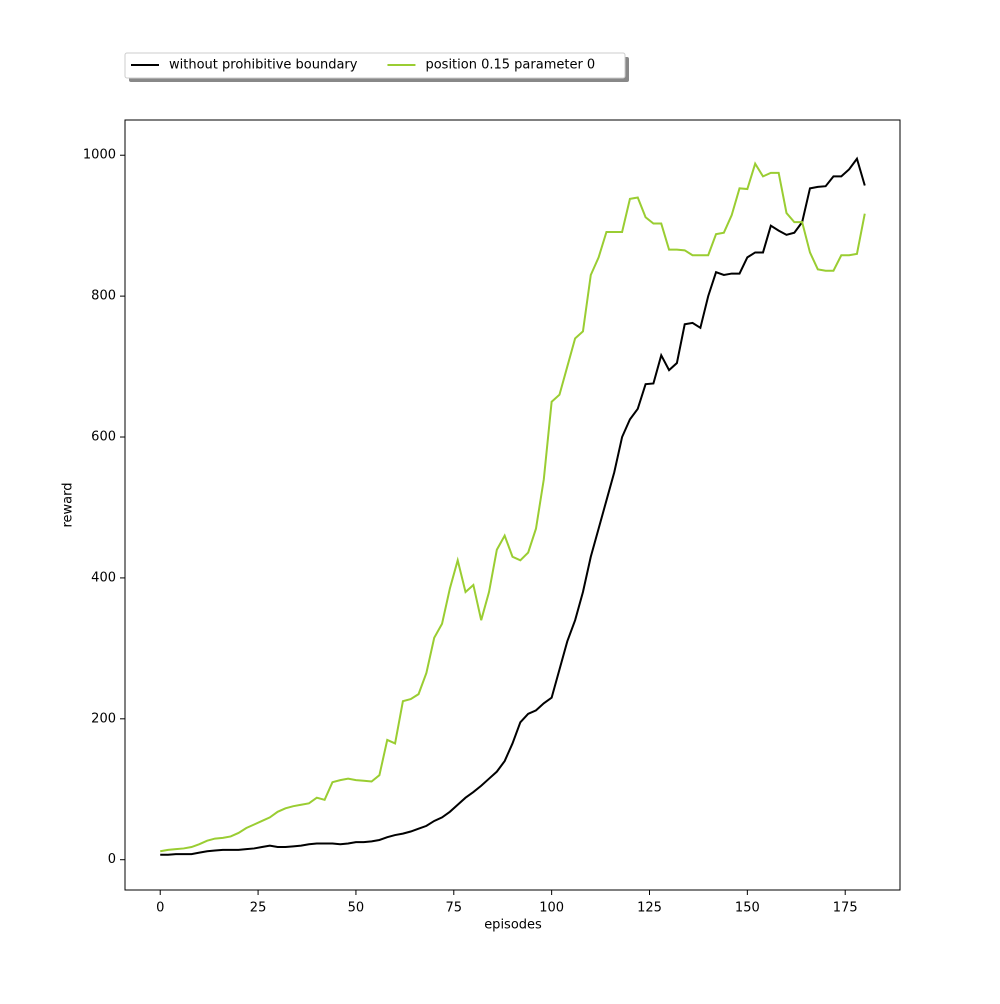  I want to click on x-tick-label: 25, so click(258, 908).